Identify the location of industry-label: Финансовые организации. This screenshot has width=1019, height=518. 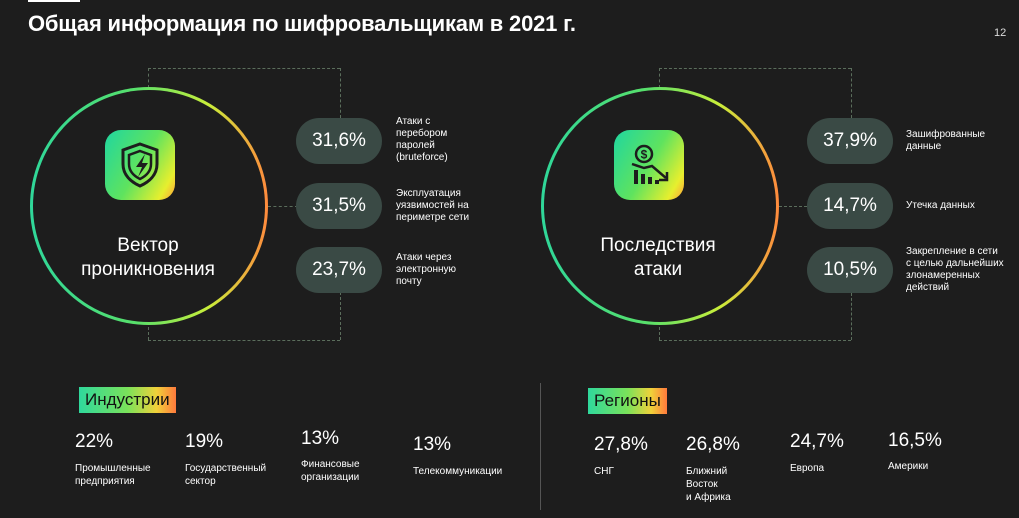
(330, 471).